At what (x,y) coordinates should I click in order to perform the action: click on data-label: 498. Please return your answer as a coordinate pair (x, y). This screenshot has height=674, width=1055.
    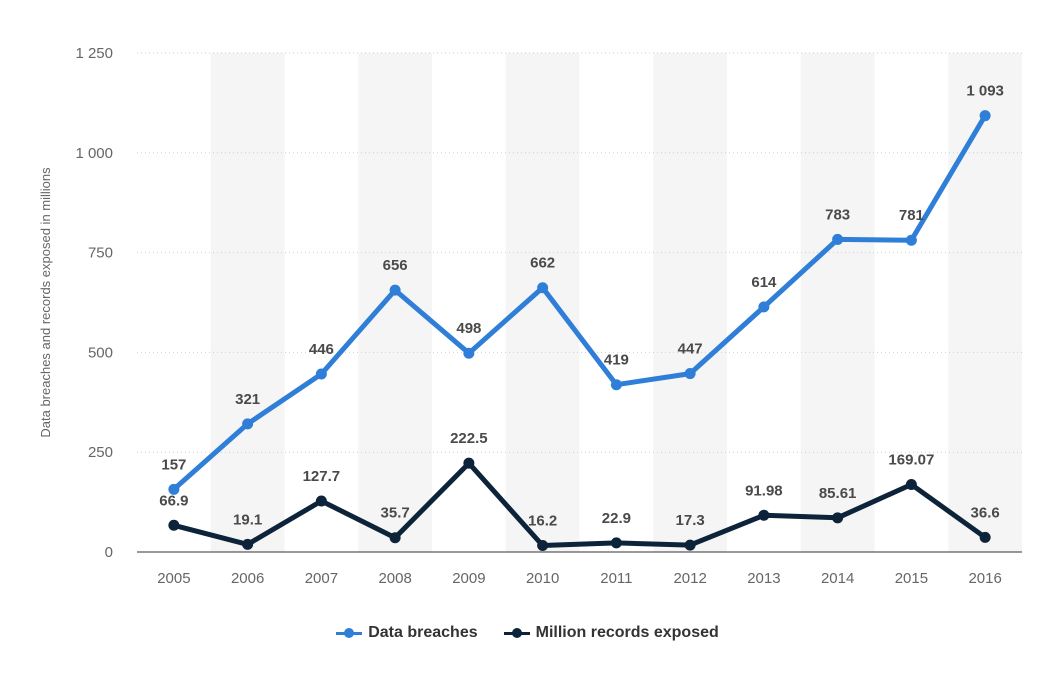
    Looking at the image, I should click on (468, 328).